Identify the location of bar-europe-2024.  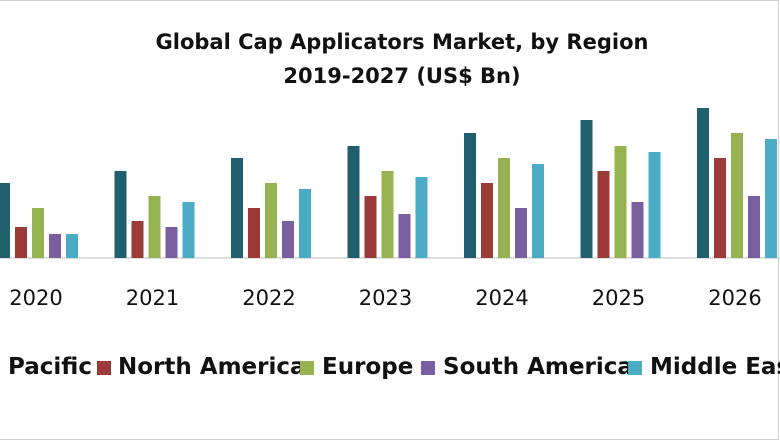
(504, 208).